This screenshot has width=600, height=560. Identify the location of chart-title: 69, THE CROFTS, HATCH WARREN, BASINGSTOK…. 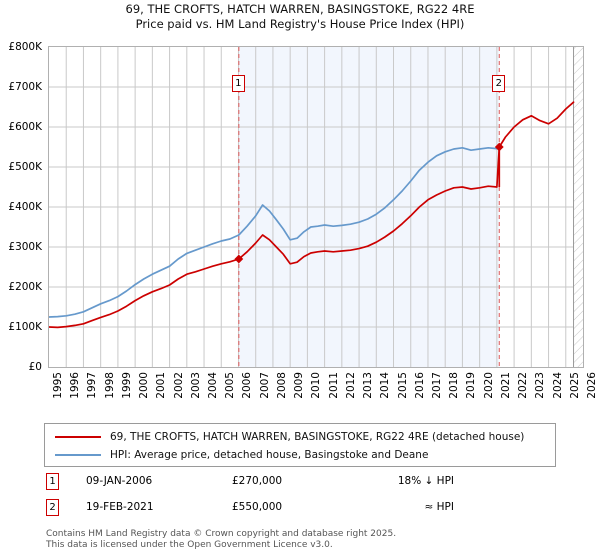
(300, 17).